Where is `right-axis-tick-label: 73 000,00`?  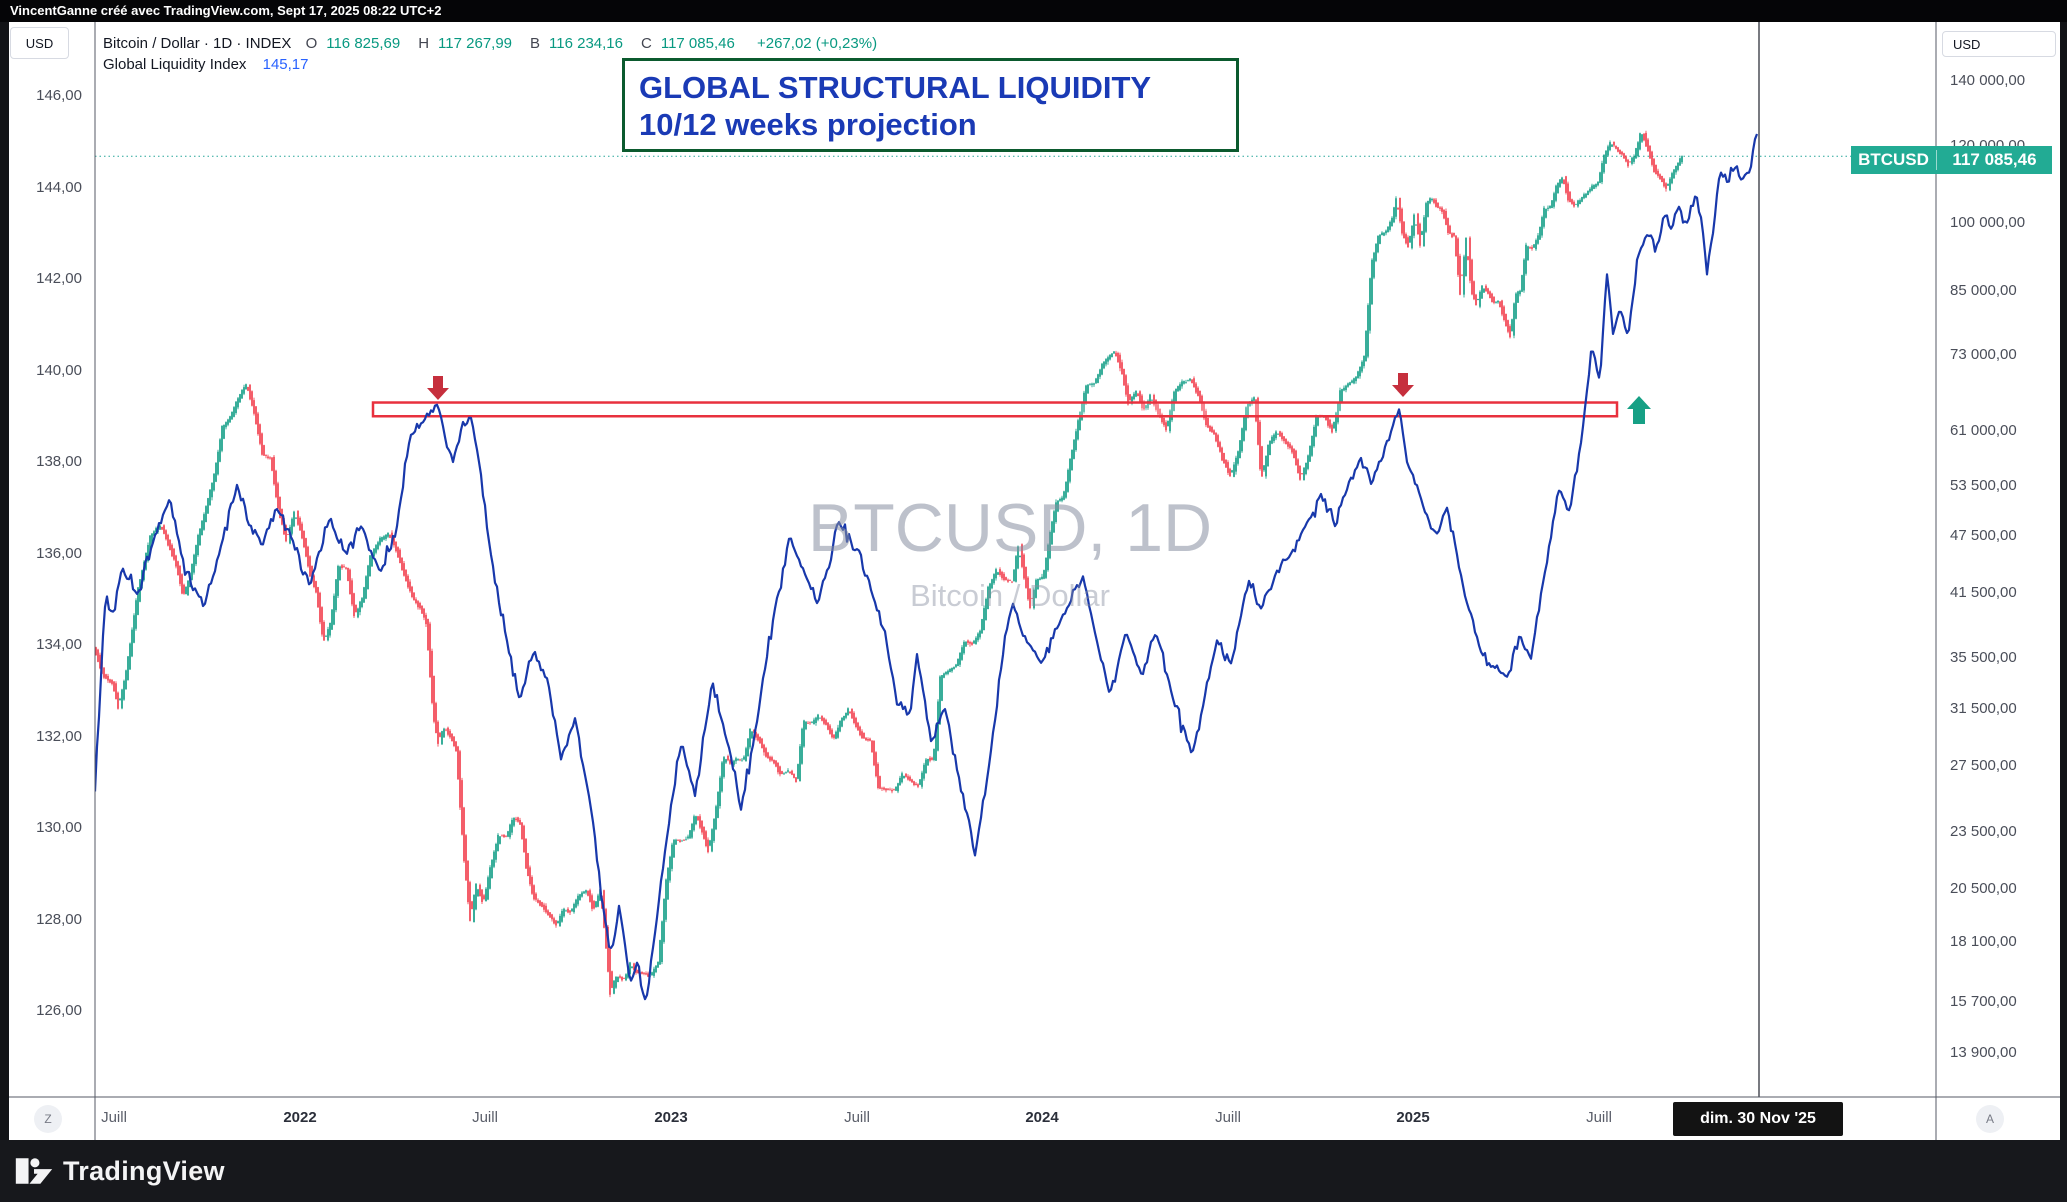 right-axis-tick-label: 73 000,00 is located at coordinates (1983, 355).